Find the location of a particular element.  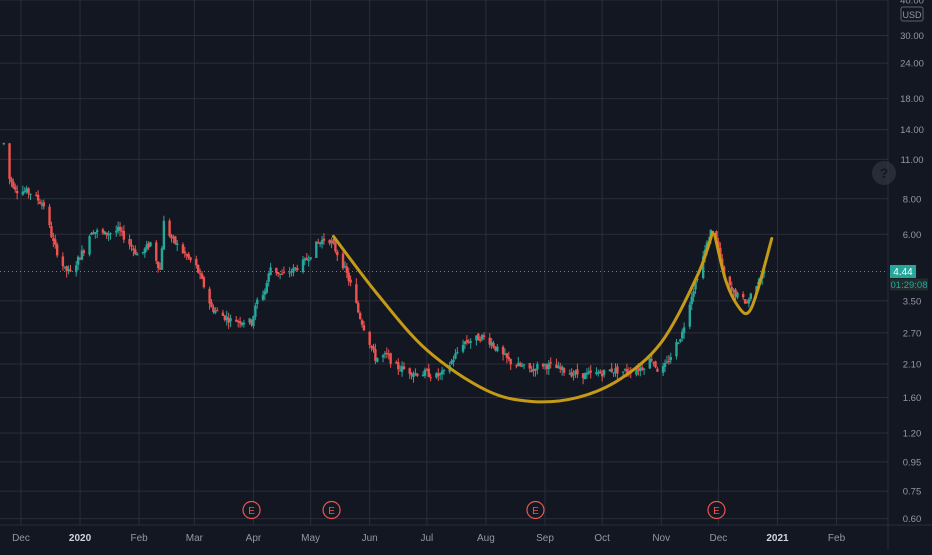

y-tick-label: 1.60 is located at coordinates (912, 398).